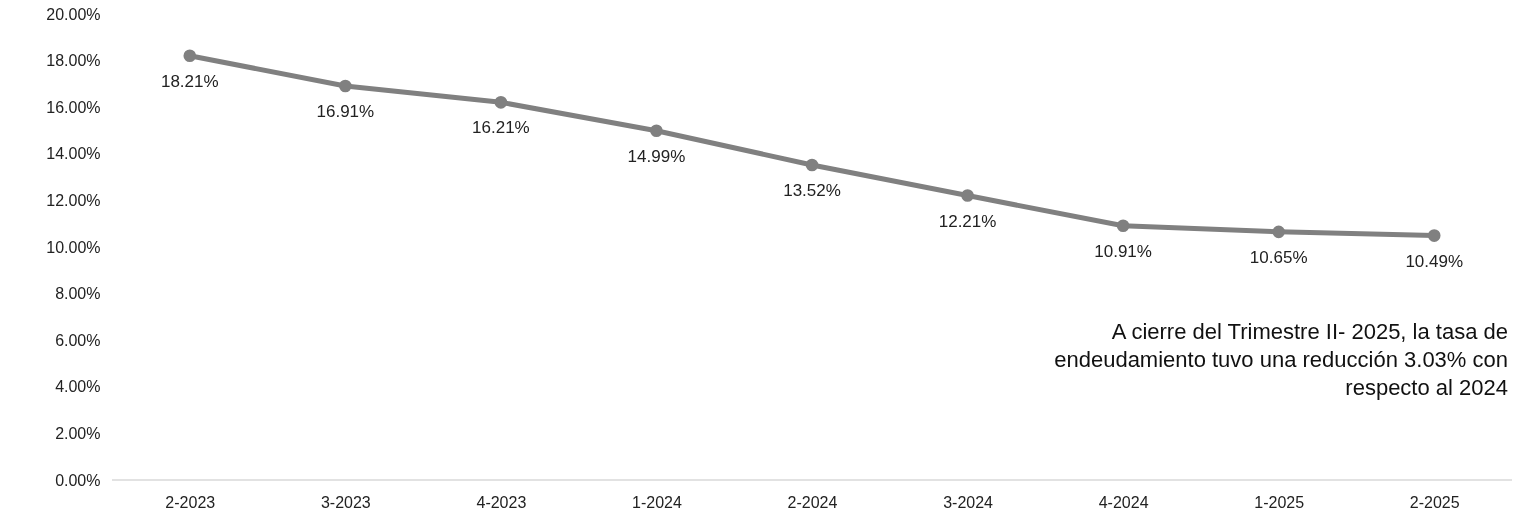 This screenshot has height=523, width=1527. I want to click on x-tick-label: 3-2023, so click(345, 502).